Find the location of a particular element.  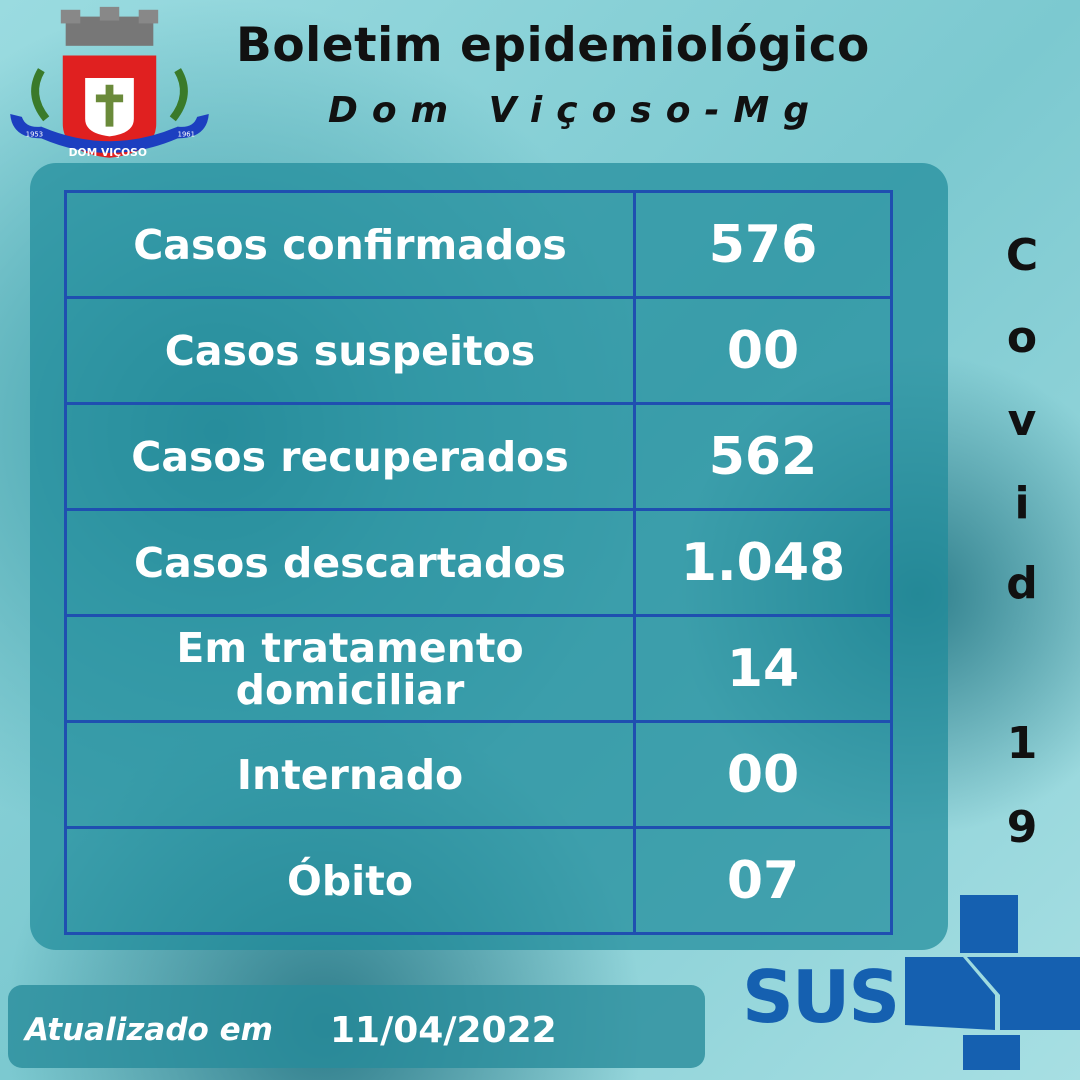

row-label: Casos suspeitos is located at coordinates (350, 350).